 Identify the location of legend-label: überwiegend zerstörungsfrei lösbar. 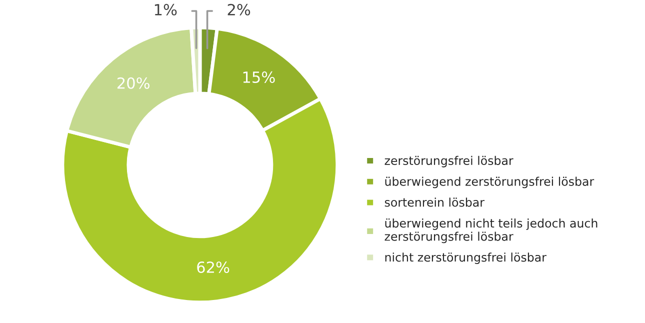
(489, 182).